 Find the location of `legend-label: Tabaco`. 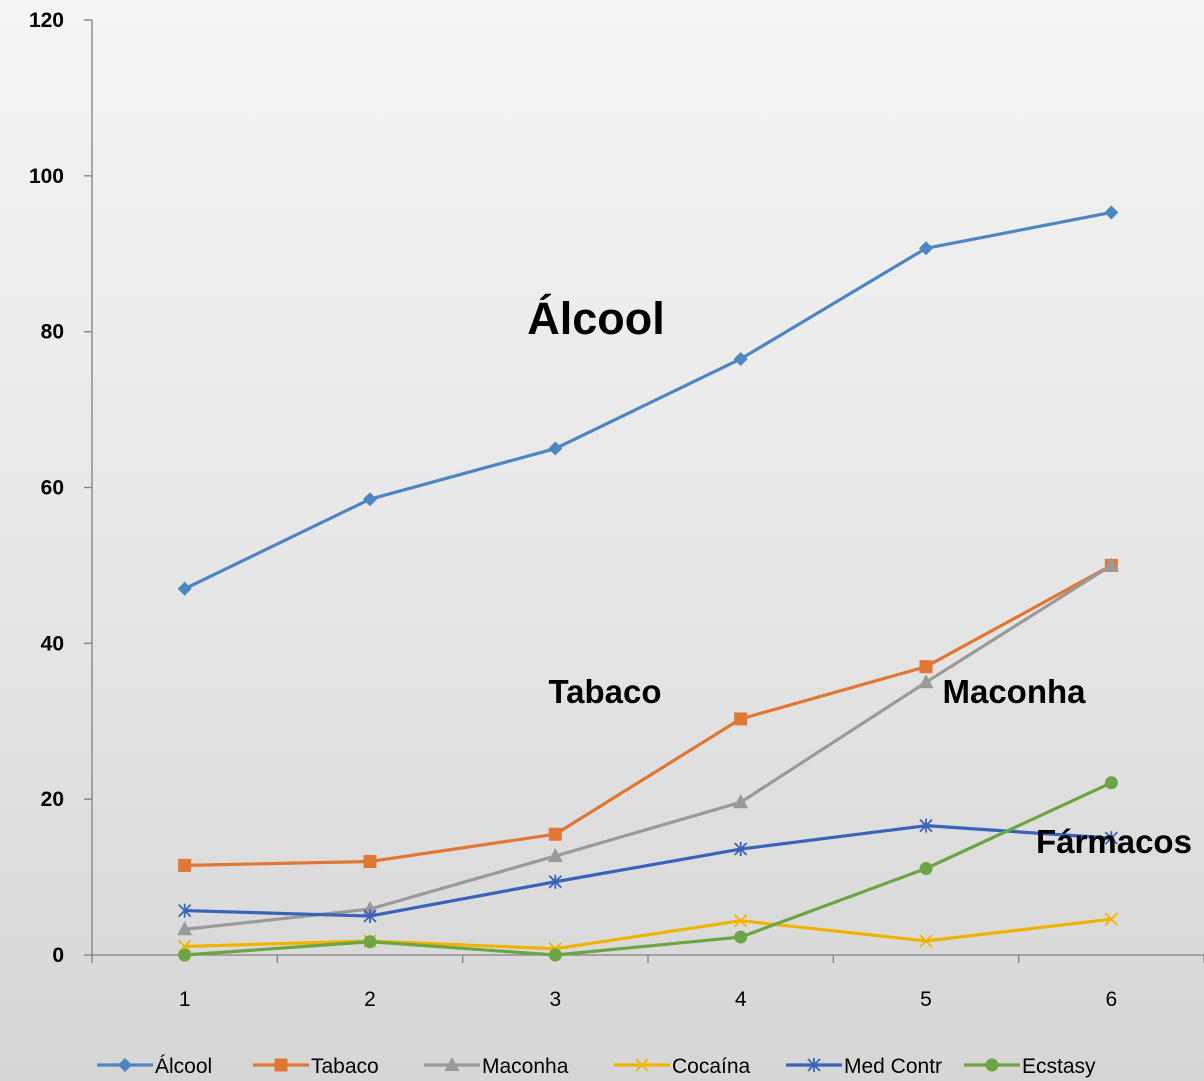

legend-label: Tabaco is located at coordinates (345, 1066).